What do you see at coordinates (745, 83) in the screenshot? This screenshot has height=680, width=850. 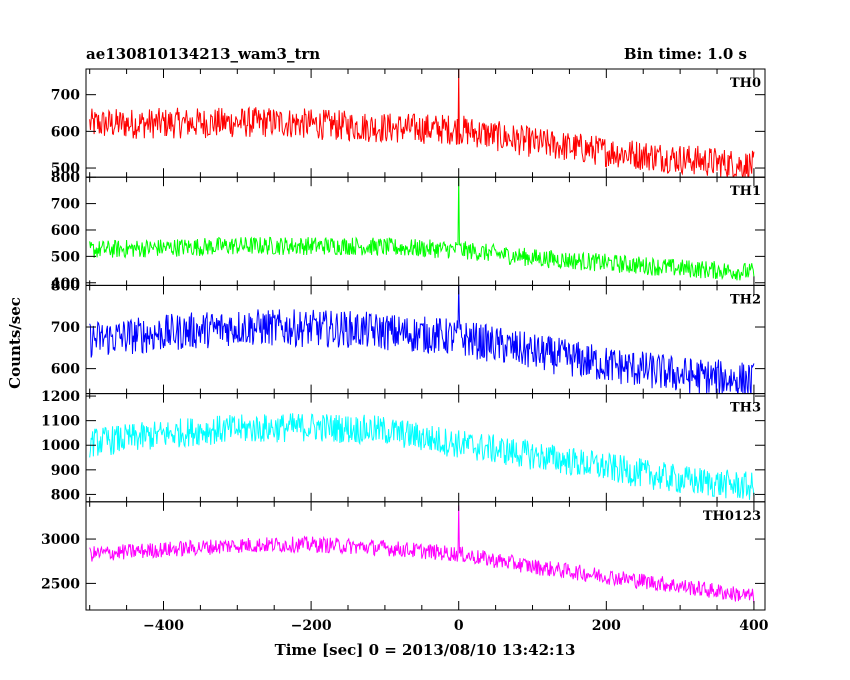 I see `panel-label: TH0` at bounding box center [745, 83].